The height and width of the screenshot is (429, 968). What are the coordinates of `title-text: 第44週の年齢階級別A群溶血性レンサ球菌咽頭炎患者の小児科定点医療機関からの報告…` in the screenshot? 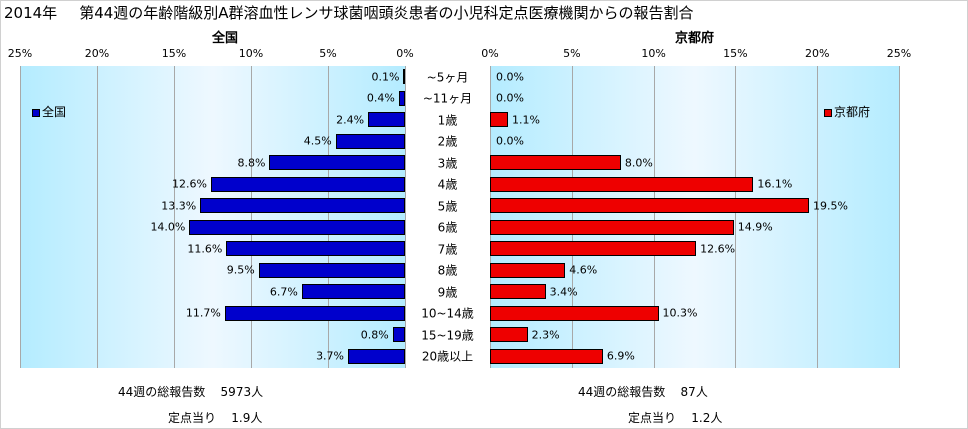 It's located at (386, 13).